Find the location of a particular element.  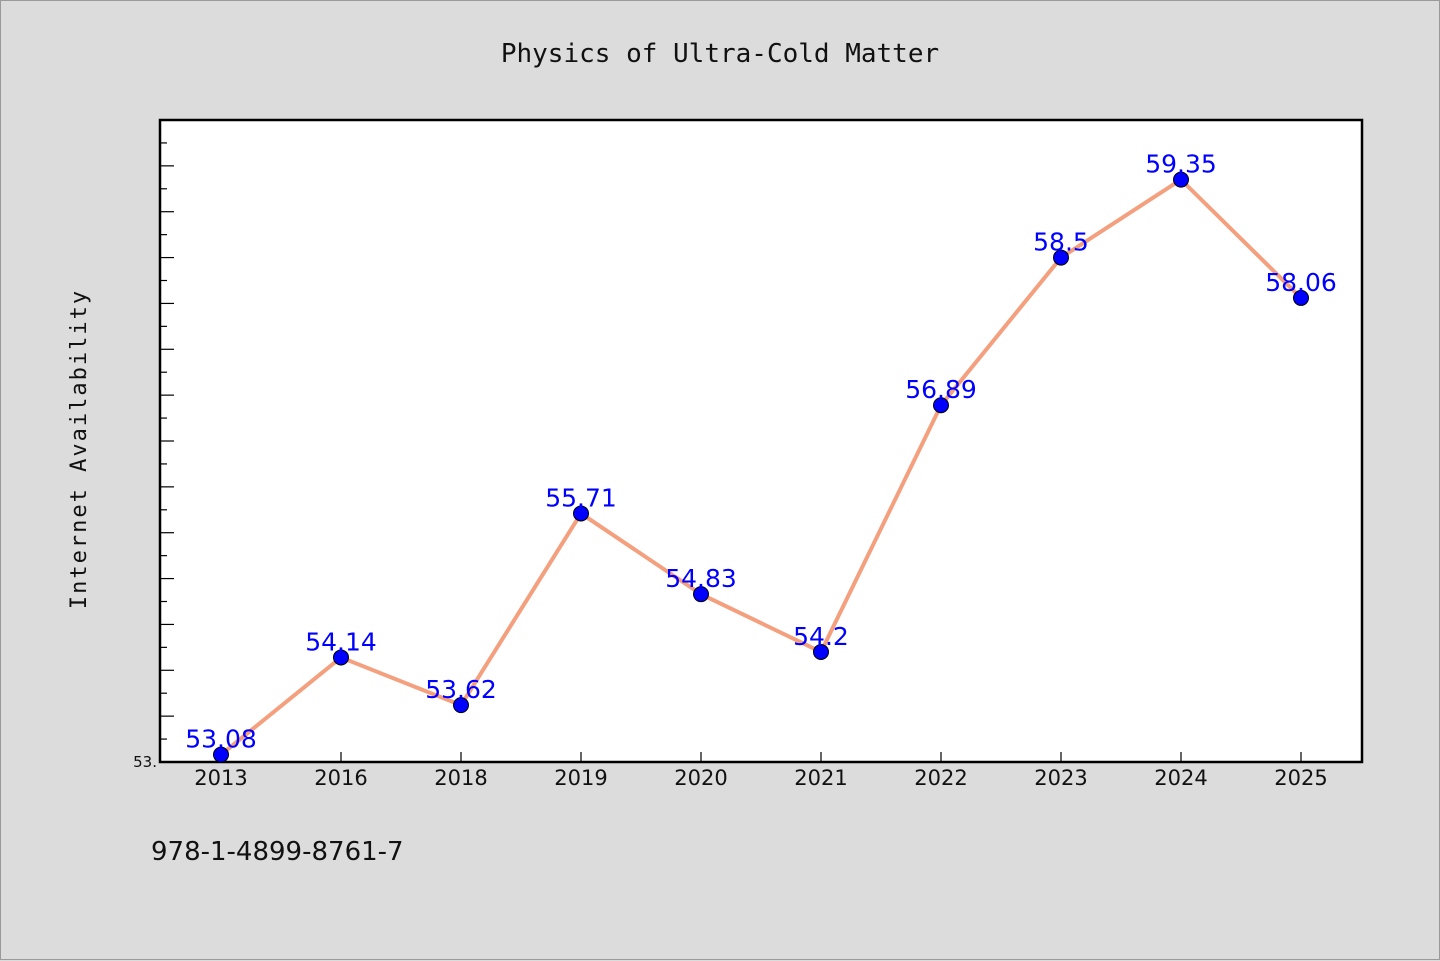

x-axis-labels: 2013 2016 2018 2019 2020 2021 2022 2023 2024 2025 is located at coordinates (760, 778).